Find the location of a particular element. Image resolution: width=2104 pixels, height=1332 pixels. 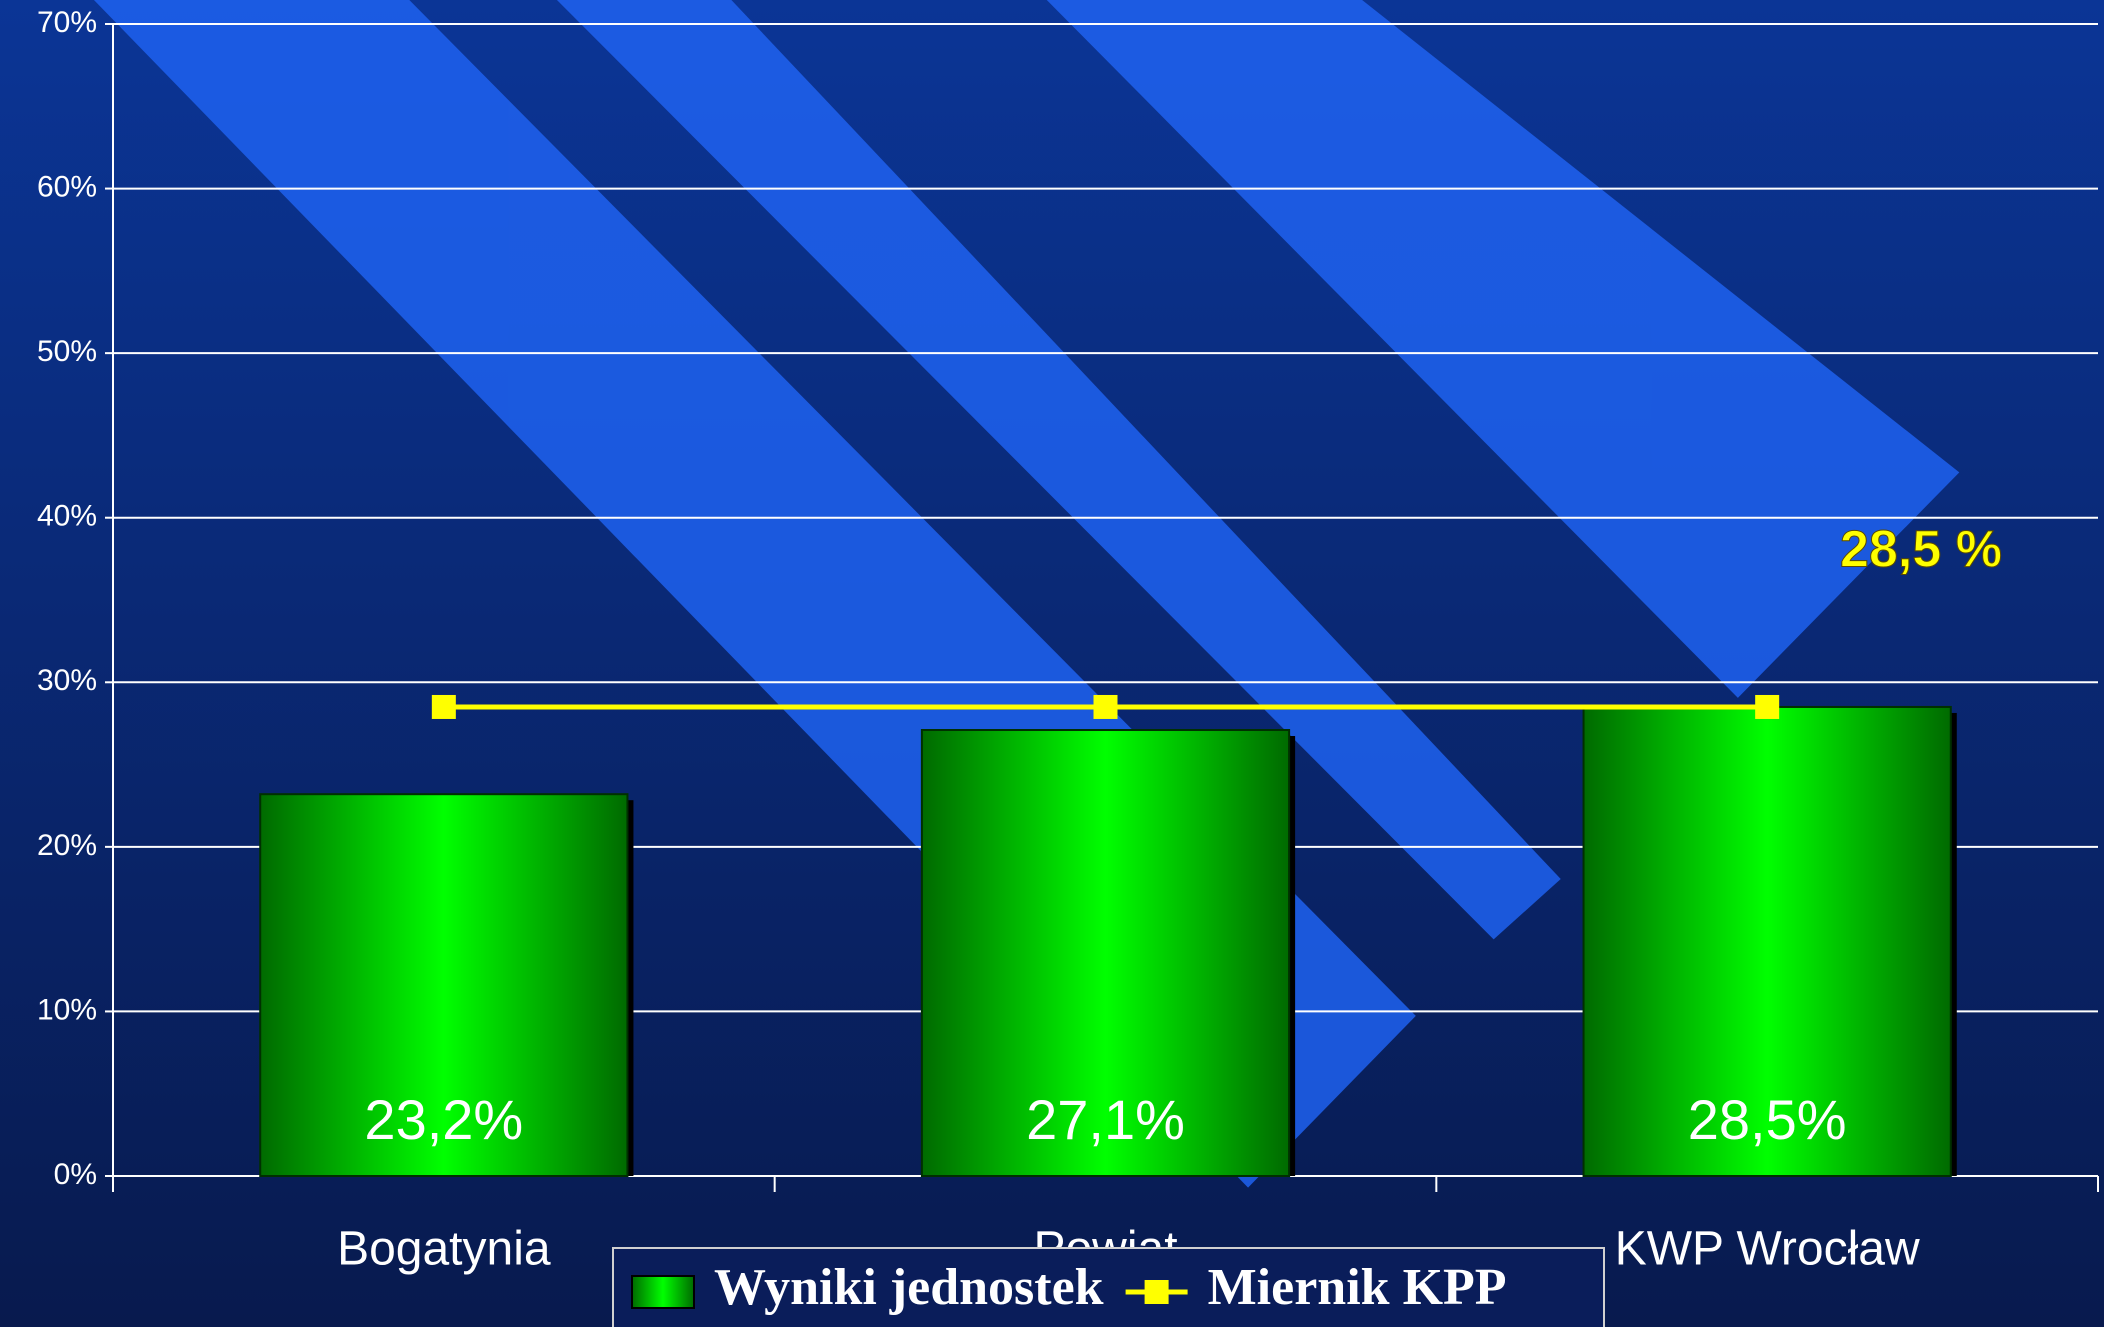

y-tick-label: 40% is located at coordinates (67, 516).